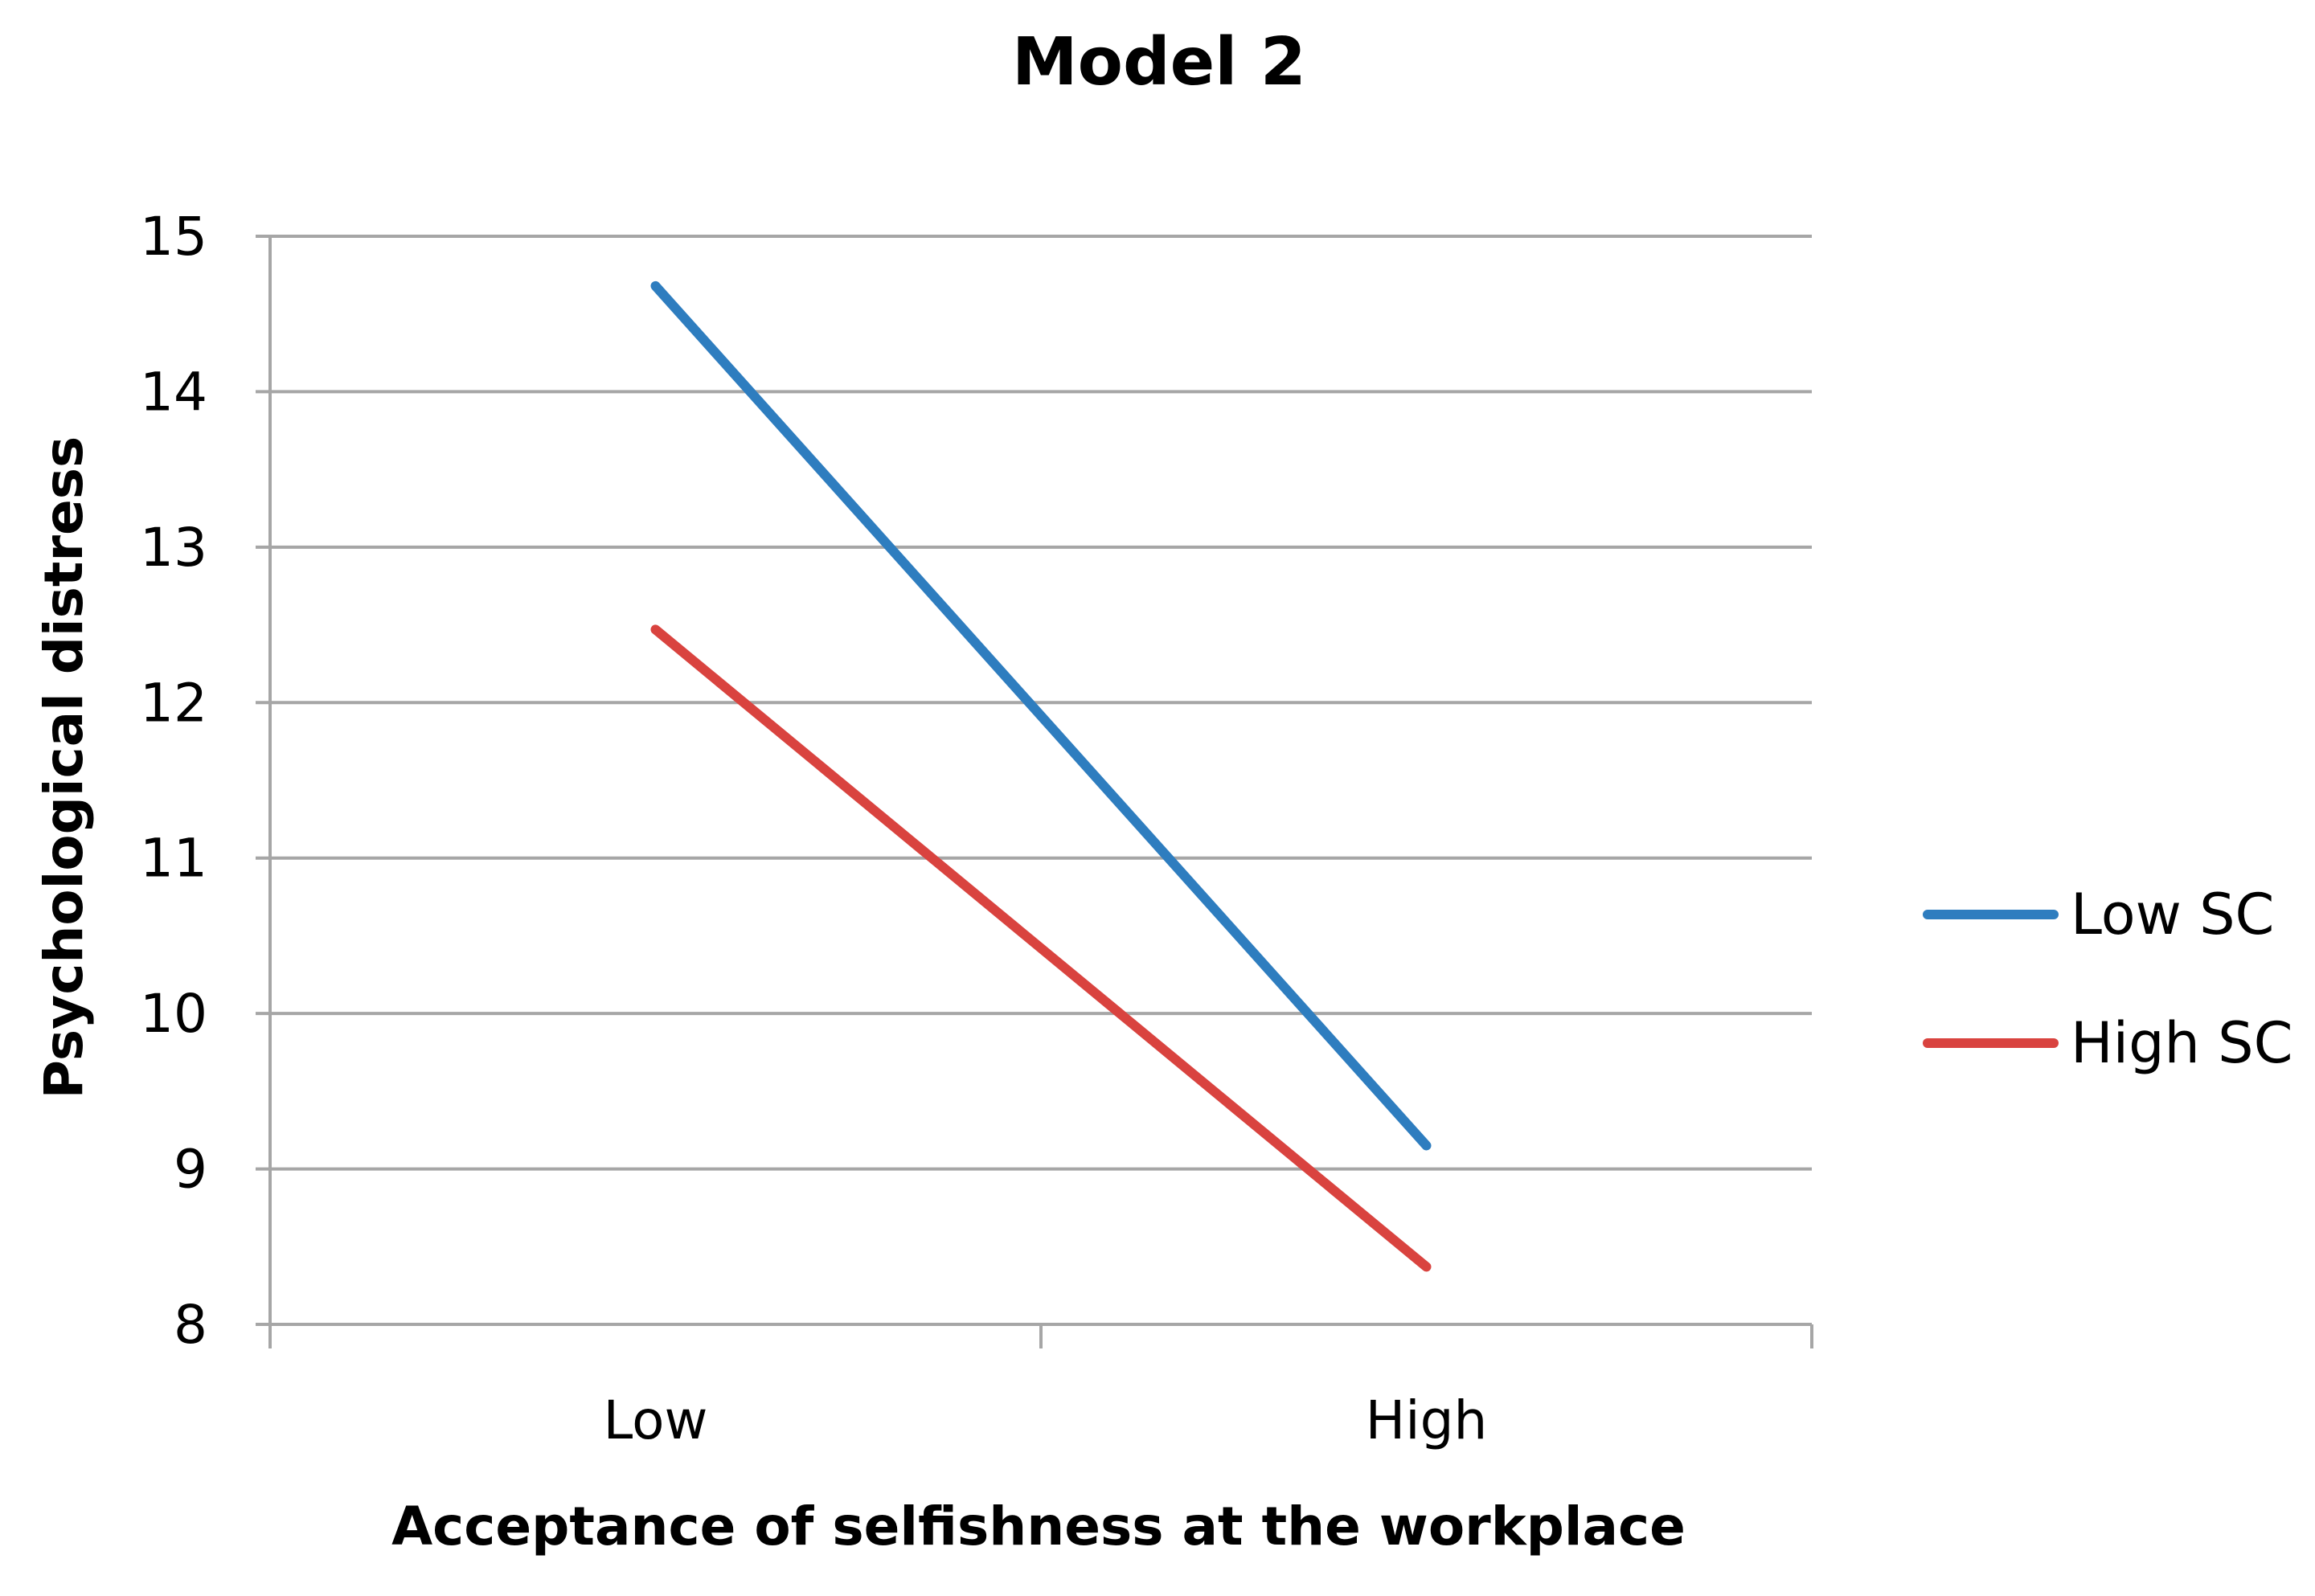 Image resolution: width=2315 pixels, height=1596 pixels. I want to click on chart-title: Model 2, so click(1159, 62).